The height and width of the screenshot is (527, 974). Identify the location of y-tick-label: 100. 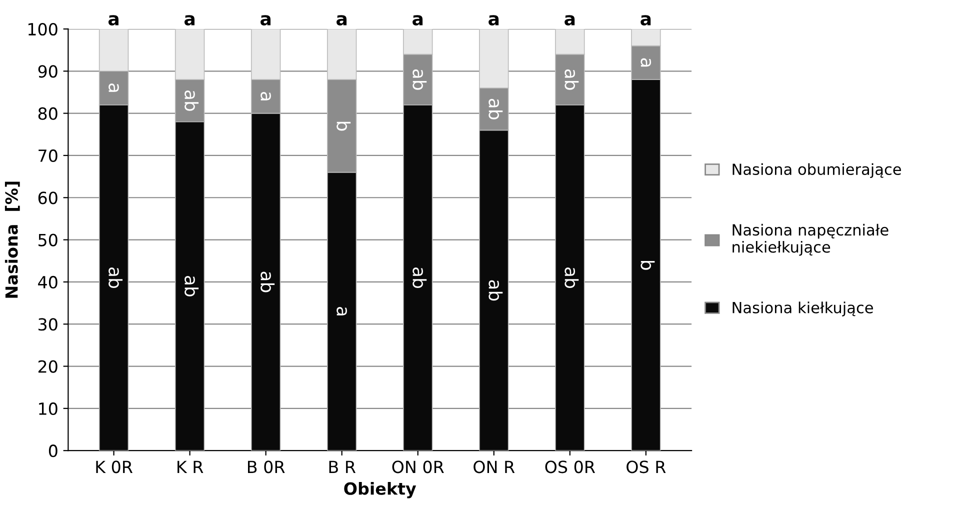
(43, 29).